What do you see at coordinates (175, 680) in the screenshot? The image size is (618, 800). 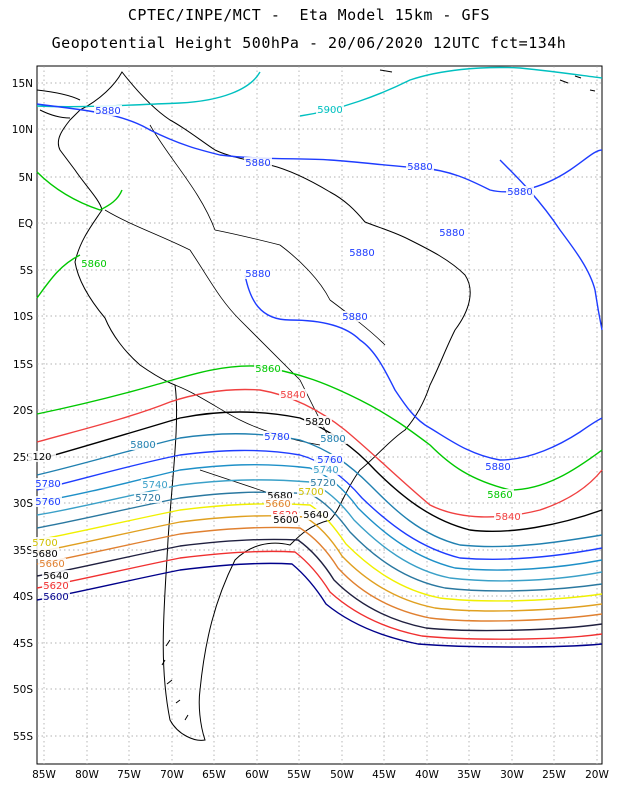 I see `chile-islands` at bounding box center [175, 680].